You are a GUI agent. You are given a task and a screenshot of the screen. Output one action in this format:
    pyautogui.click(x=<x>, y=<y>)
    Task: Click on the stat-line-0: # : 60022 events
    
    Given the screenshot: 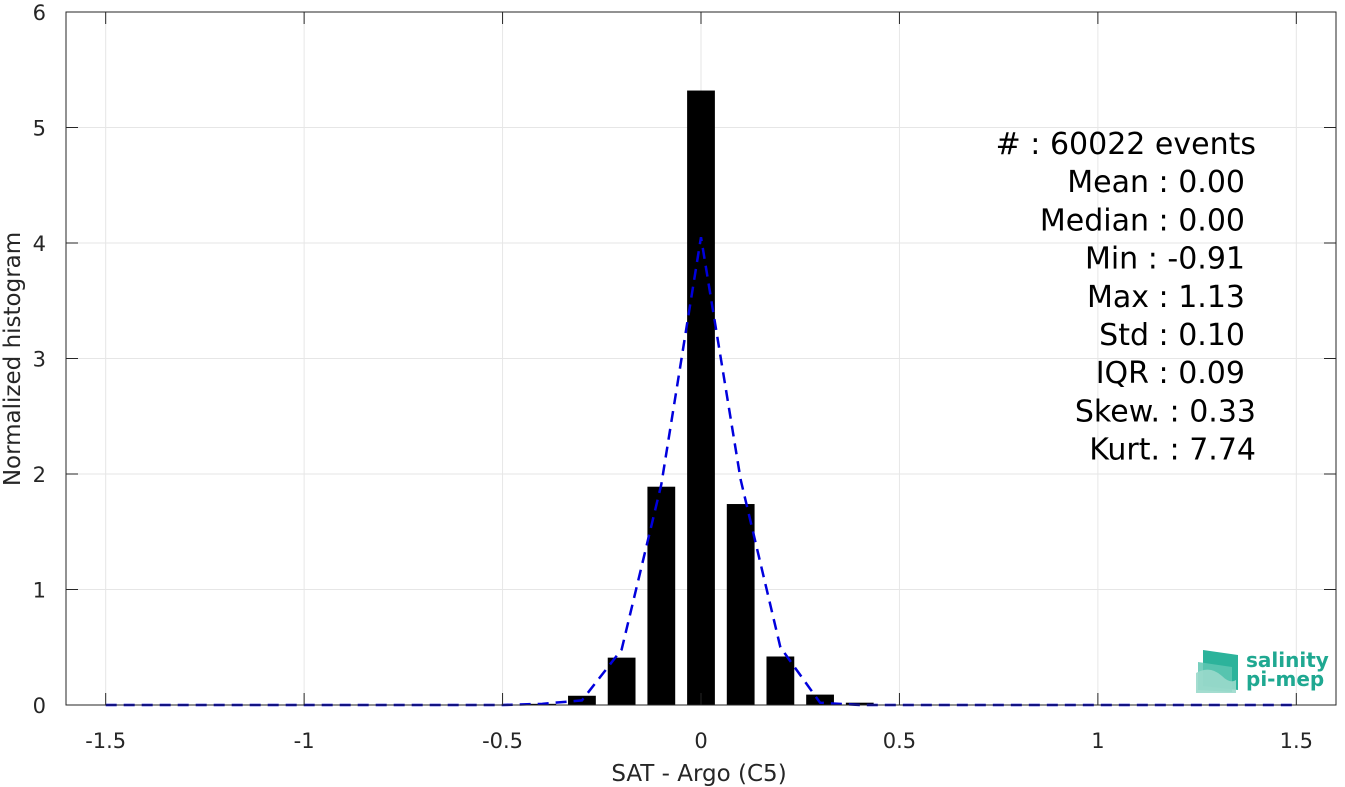 What is the action you would take?
    pyautogui.click(x=1126, y=144)
    